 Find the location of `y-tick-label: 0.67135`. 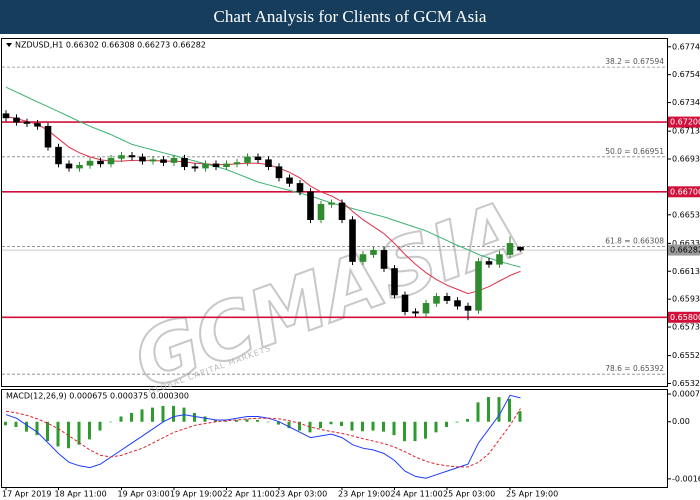

y-tick-label: 0.67135 is located at coordinates (686, 131).